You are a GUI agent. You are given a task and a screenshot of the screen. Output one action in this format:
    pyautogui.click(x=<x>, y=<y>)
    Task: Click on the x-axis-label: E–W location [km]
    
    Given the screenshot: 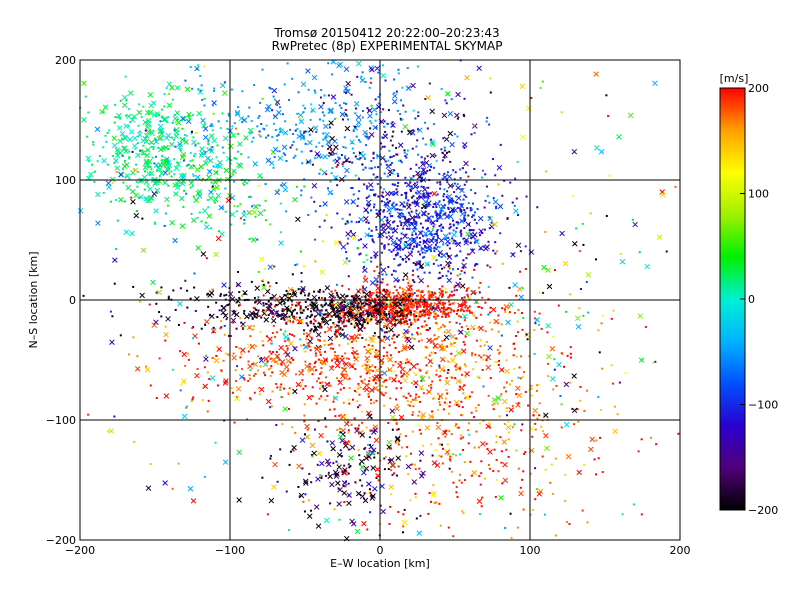 What is the action you would take?
    pyautogui.click(x=380, y=563)
    